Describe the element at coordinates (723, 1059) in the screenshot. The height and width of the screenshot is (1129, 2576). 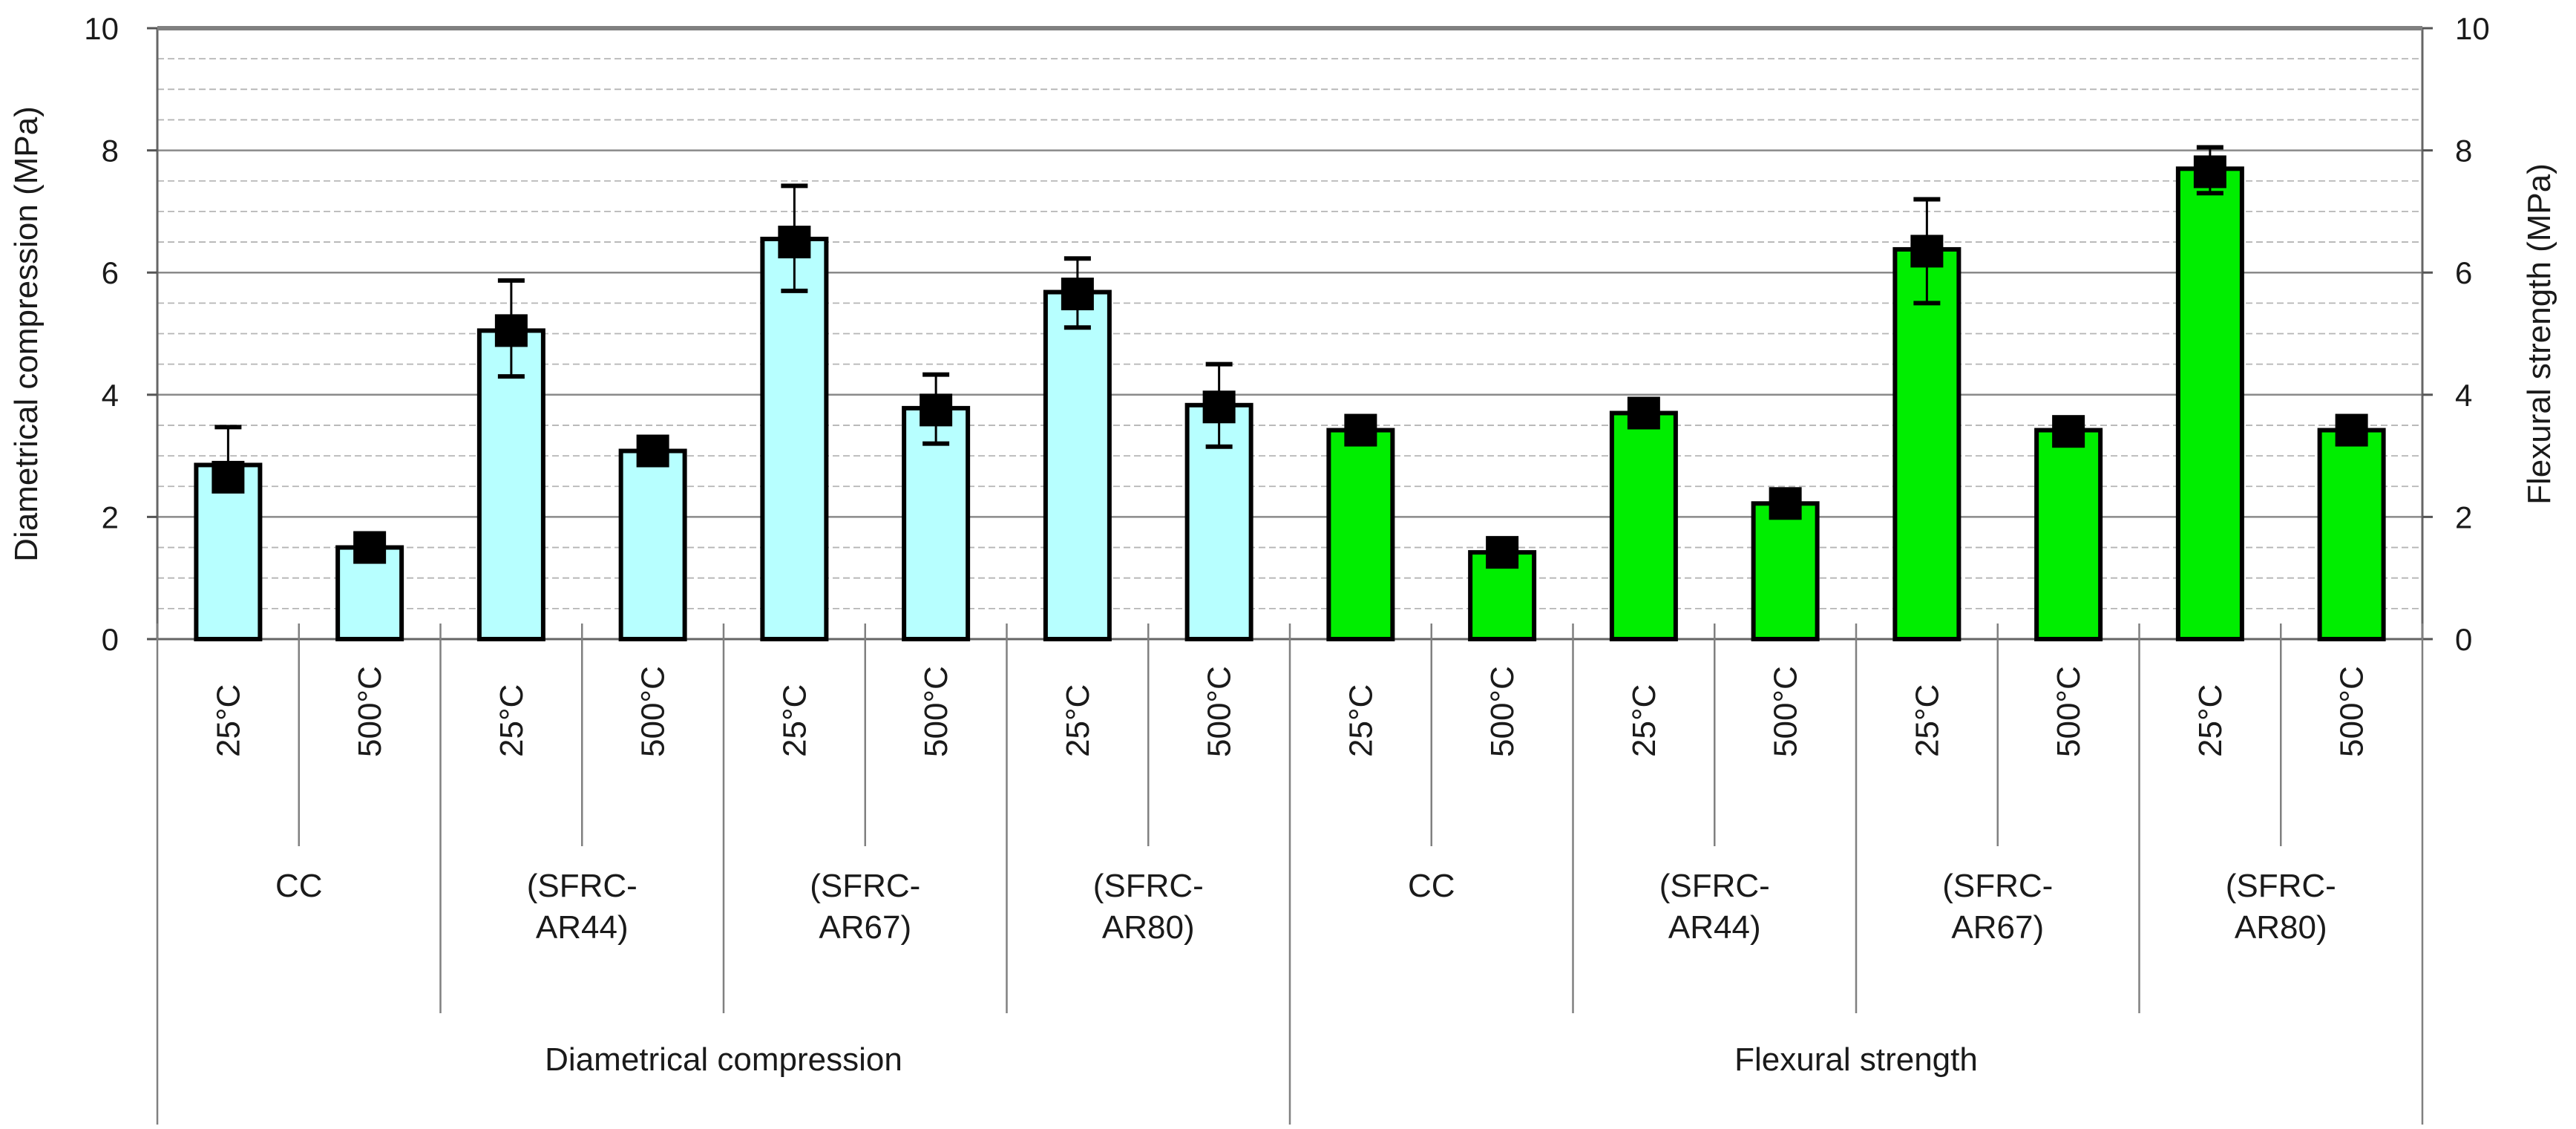
I see `x-group-label: Diametrical compression` at that location.